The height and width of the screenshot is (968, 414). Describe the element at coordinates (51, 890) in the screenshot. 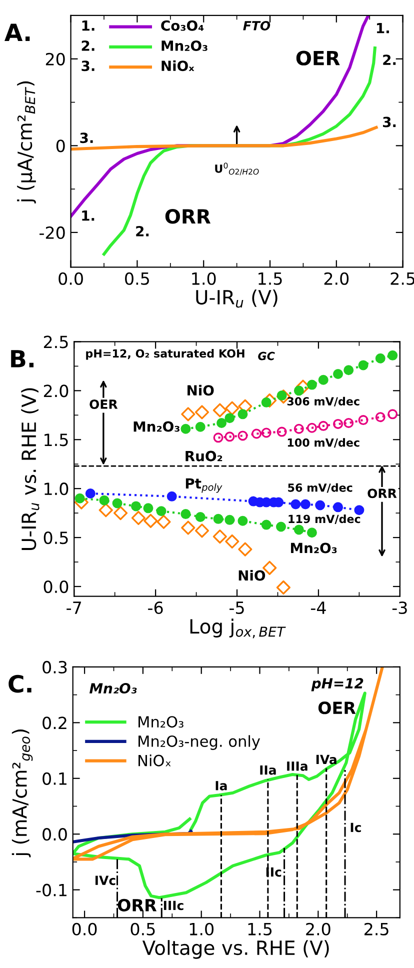

I see `y-tick-label: -0.1` at that location.